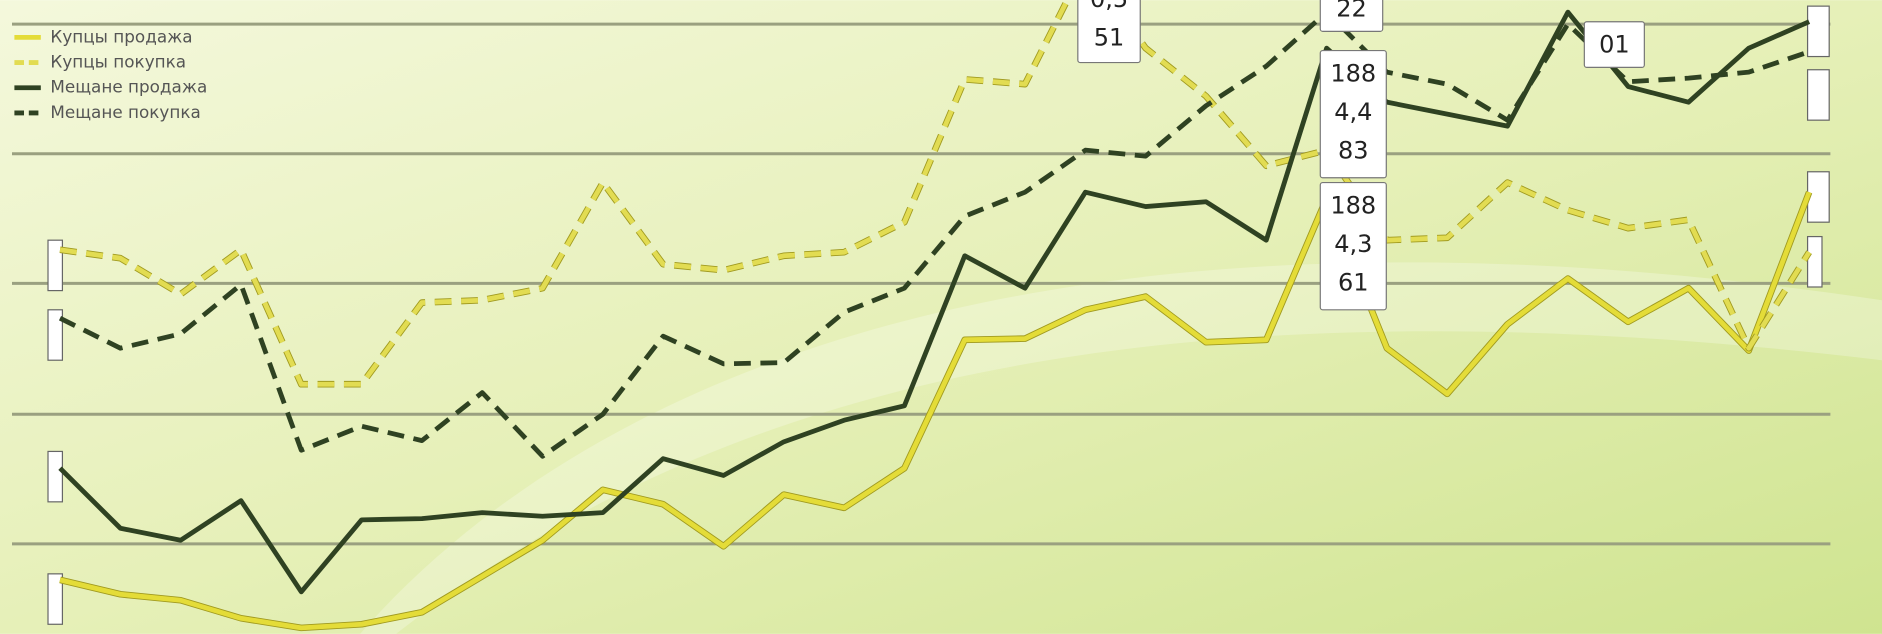  What do you see at coordinates (1353, 282) in the screenshot?
I see `annotation-text: 61` at bounding box center [1353, 282].